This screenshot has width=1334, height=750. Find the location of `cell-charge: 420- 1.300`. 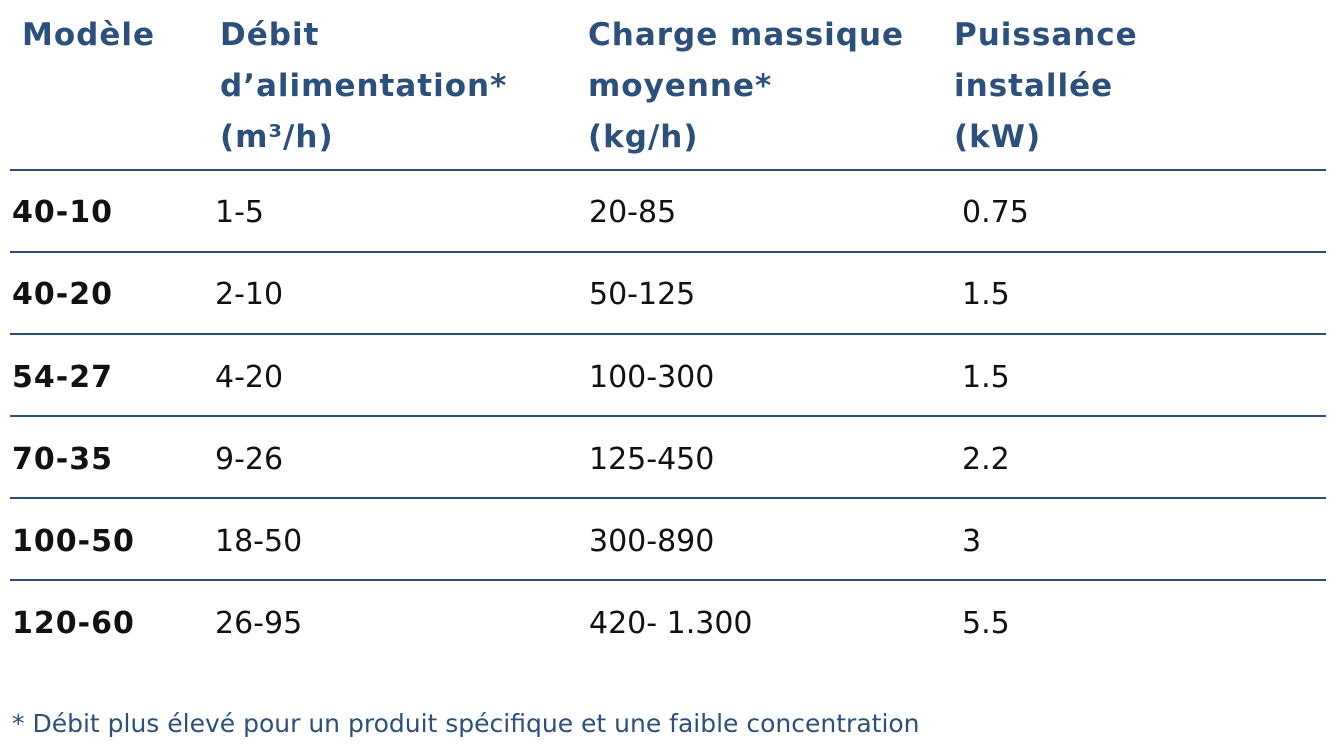

cell-charge: 420- 1.300 is located at coordinates (671, 623).